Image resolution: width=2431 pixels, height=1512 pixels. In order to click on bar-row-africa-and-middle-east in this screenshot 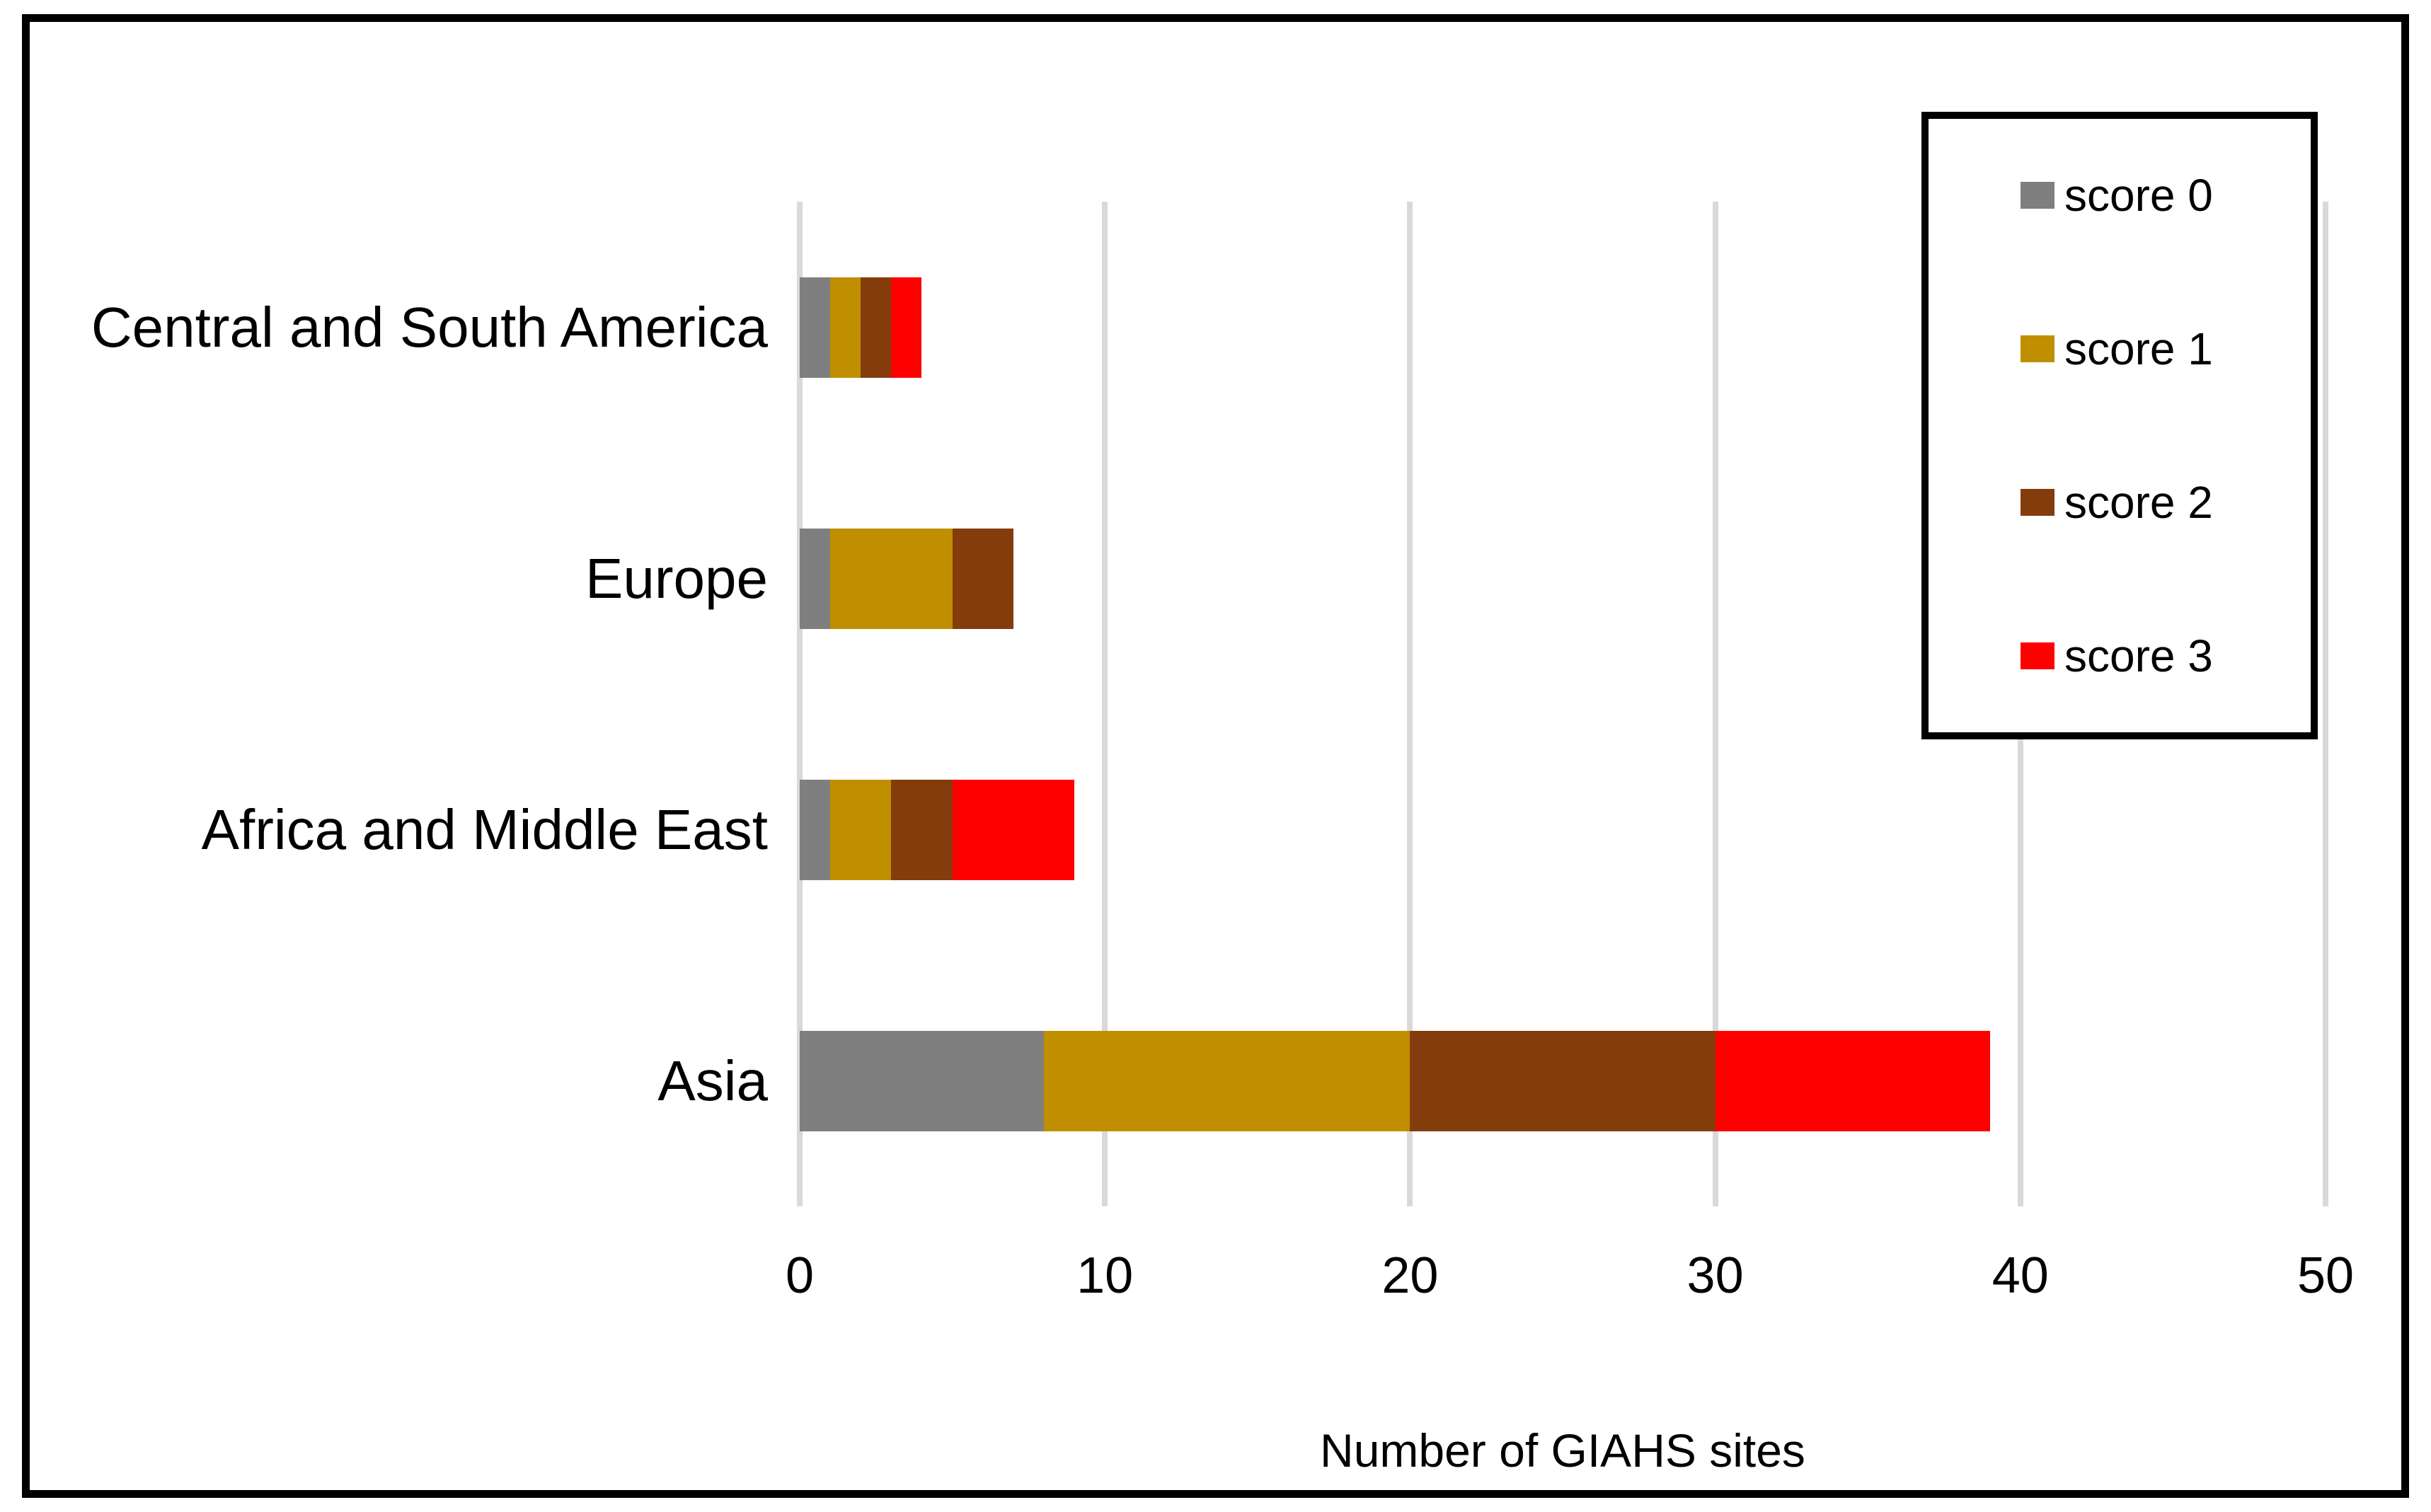, I will do `click(937, 829)`.